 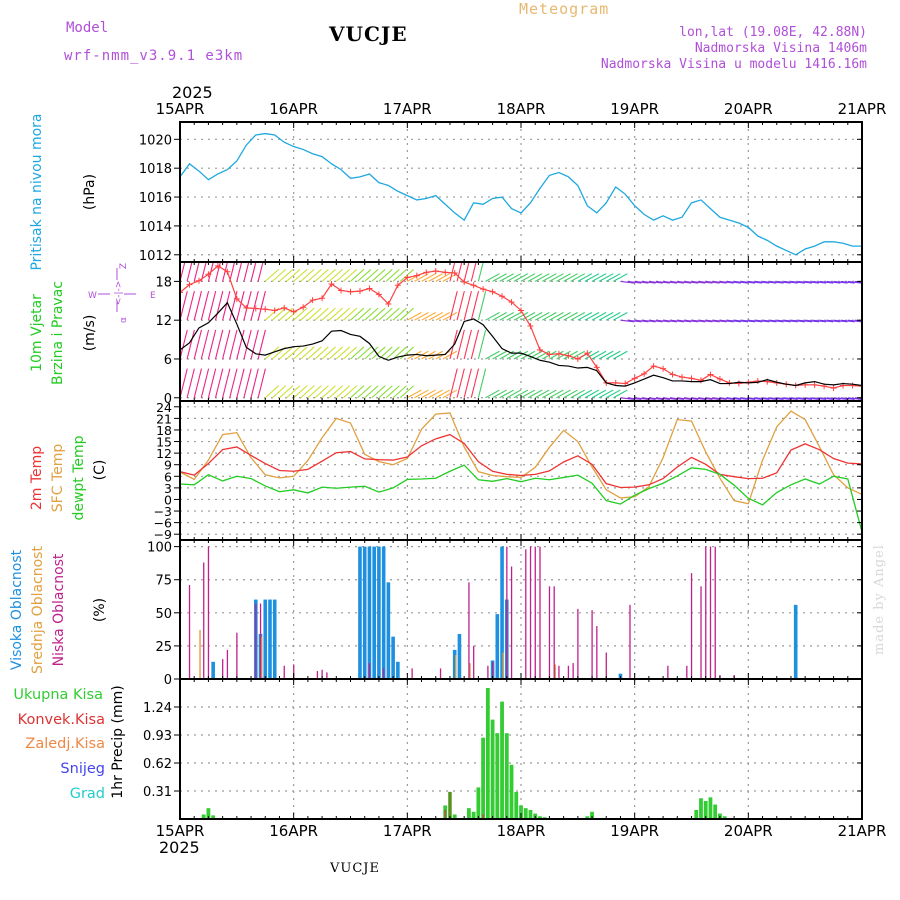 What do you see at coordinates (118, 741) in the screenshot?
I see `precip-unit: 1hr Precip (mm)` at bounding box center [118, 741].